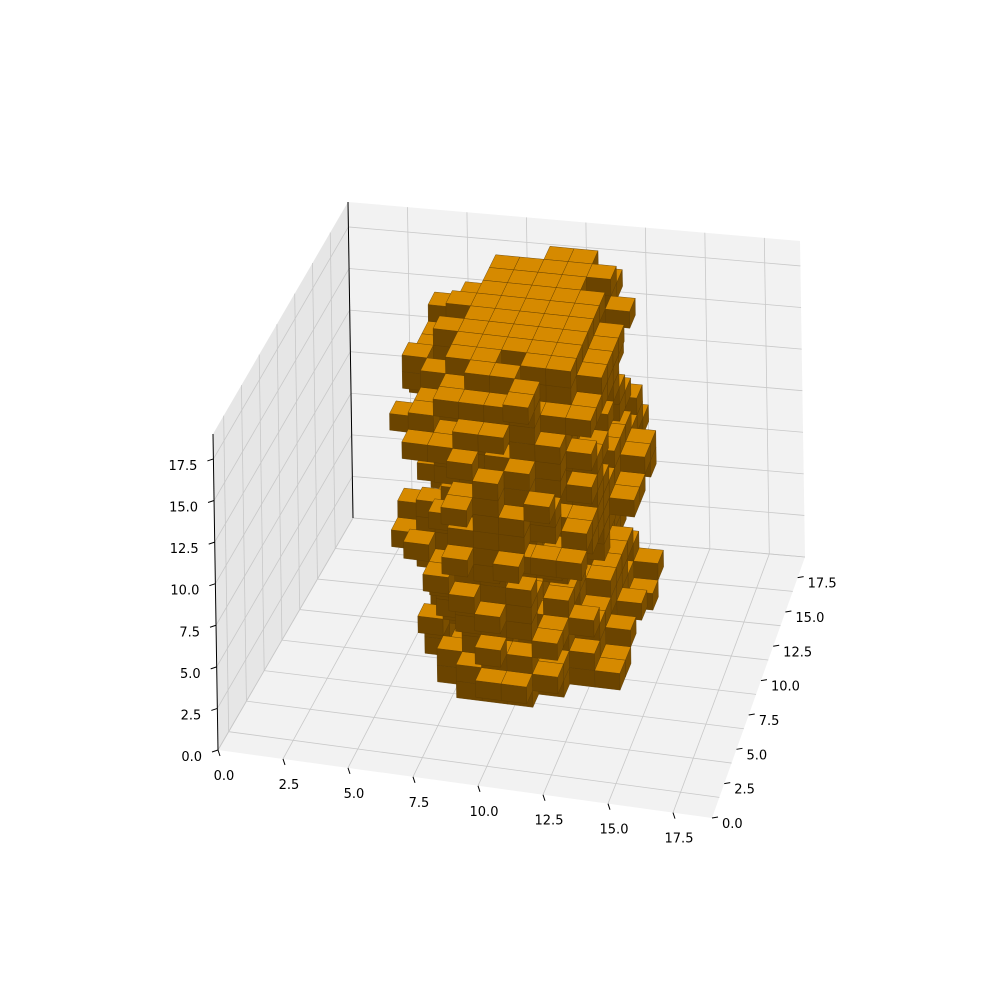  I want to click on y-tick-label: 12.5, so click(797, 652).